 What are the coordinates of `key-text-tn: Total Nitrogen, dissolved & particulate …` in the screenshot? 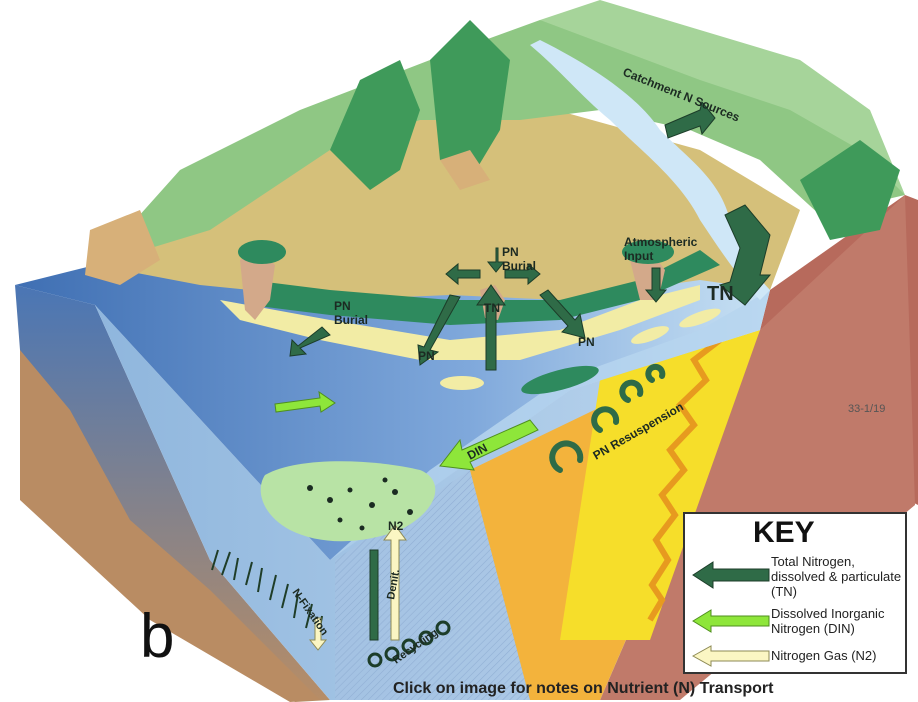 It's located at (836, 576).